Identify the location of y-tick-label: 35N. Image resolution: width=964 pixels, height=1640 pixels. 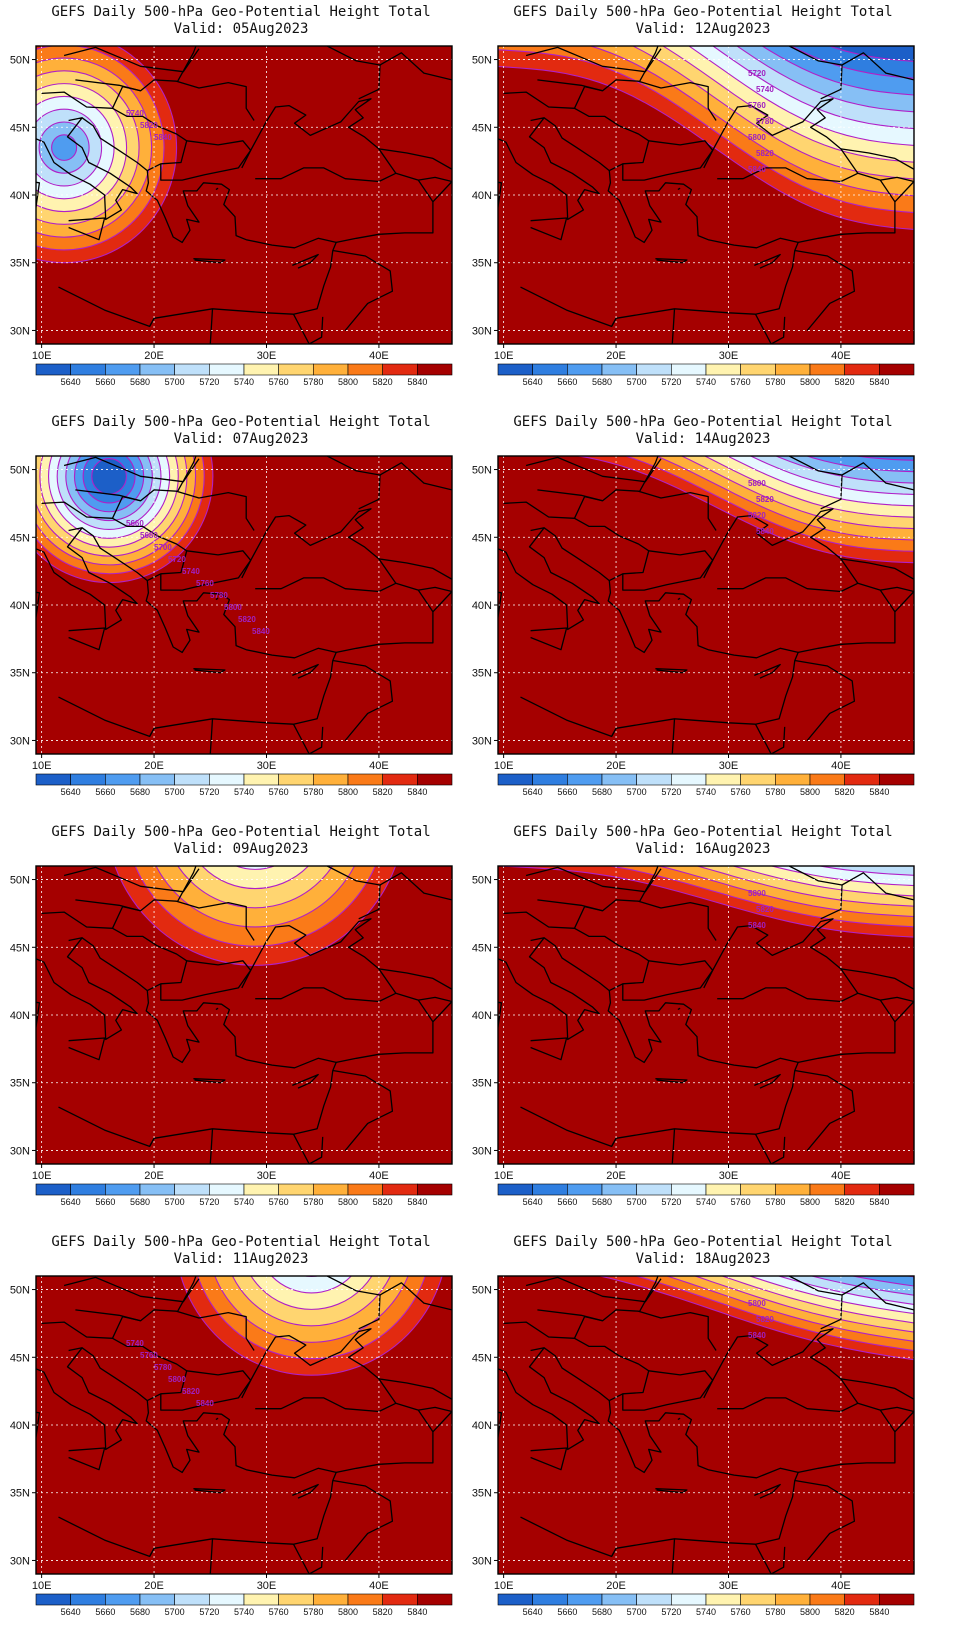
(482, 1494).